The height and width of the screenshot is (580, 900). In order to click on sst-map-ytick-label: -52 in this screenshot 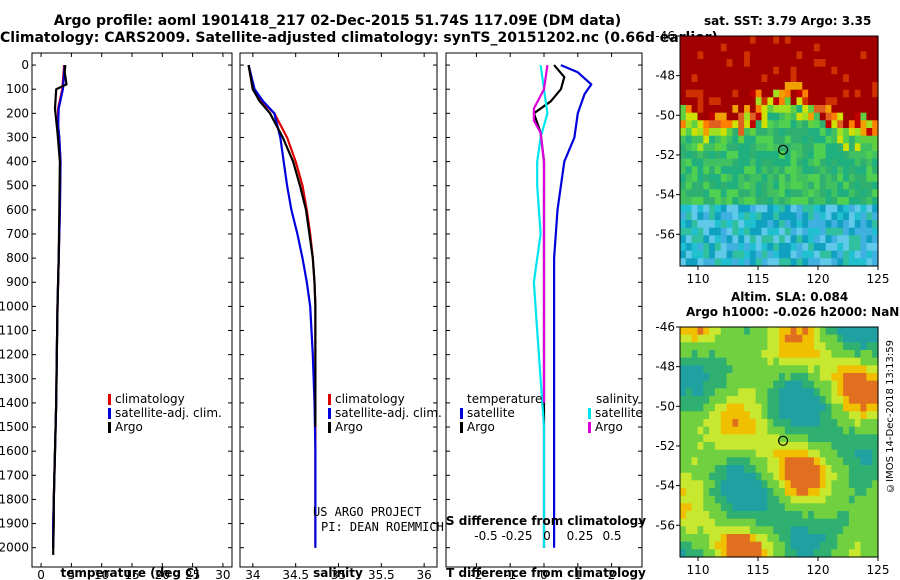, I will do `click(665, 155)`.